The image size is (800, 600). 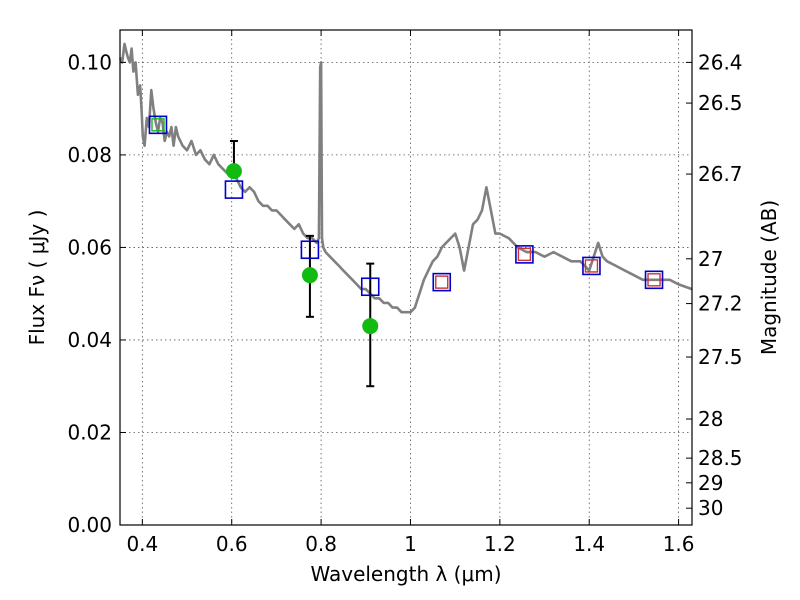 I want to click on errorbar-layer, so click(x=302, y=264).